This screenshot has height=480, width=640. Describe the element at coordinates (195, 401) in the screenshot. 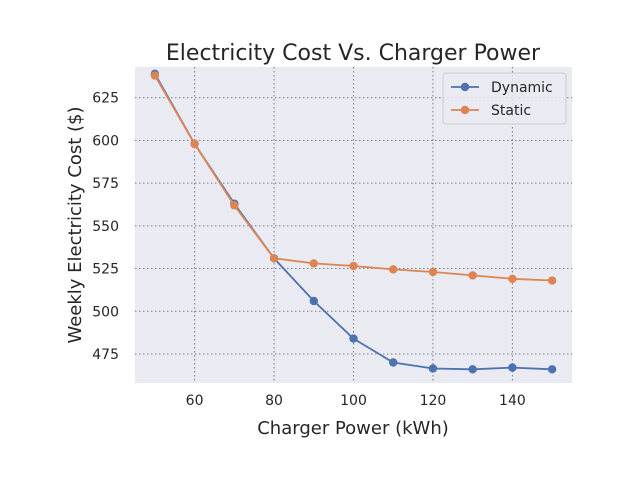

I see `x-tick-label: 60` at that location.